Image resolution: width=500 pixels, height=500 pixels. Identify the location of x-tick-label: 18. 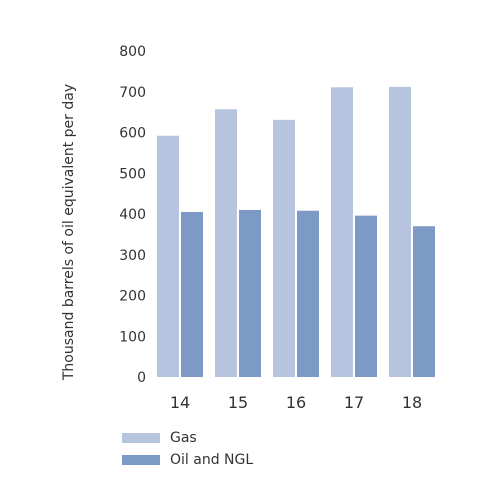
(412, 402).